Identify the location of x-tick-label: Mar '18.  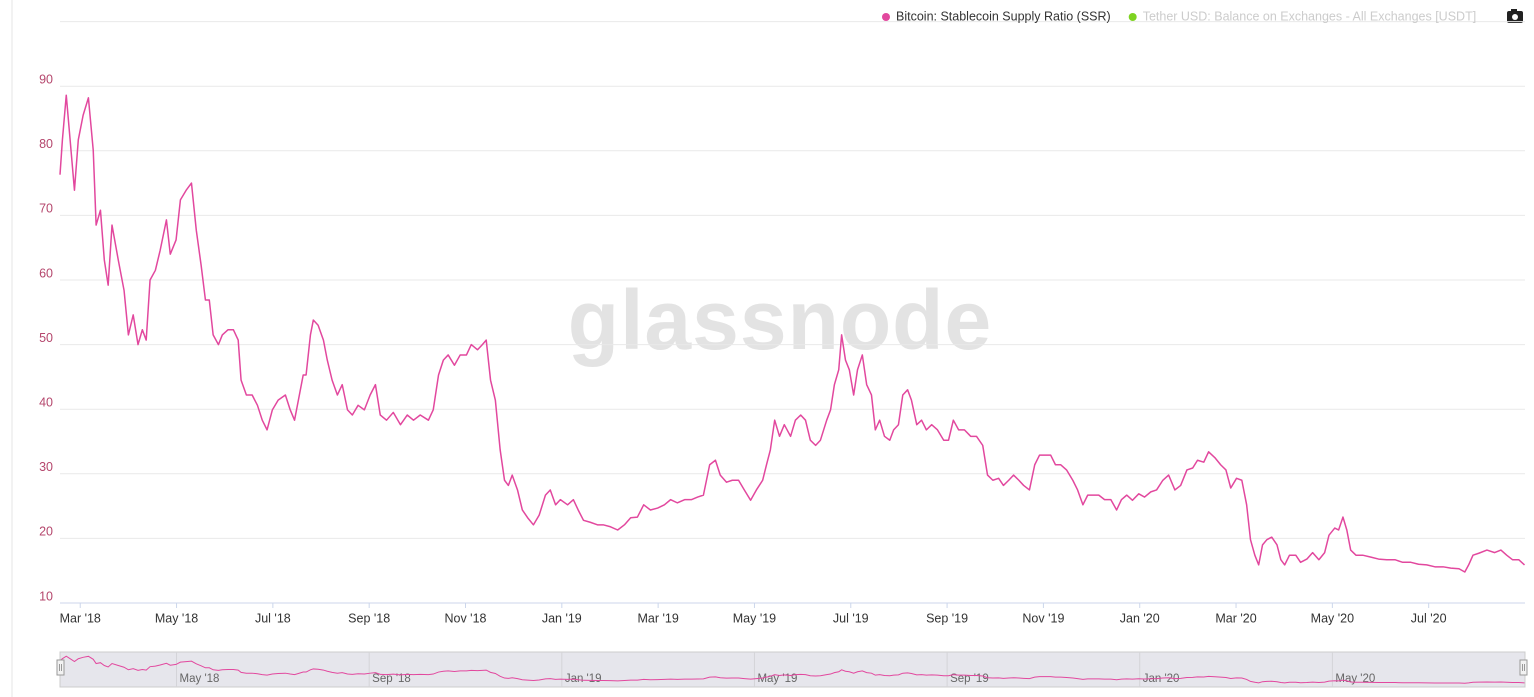
(80, 618).